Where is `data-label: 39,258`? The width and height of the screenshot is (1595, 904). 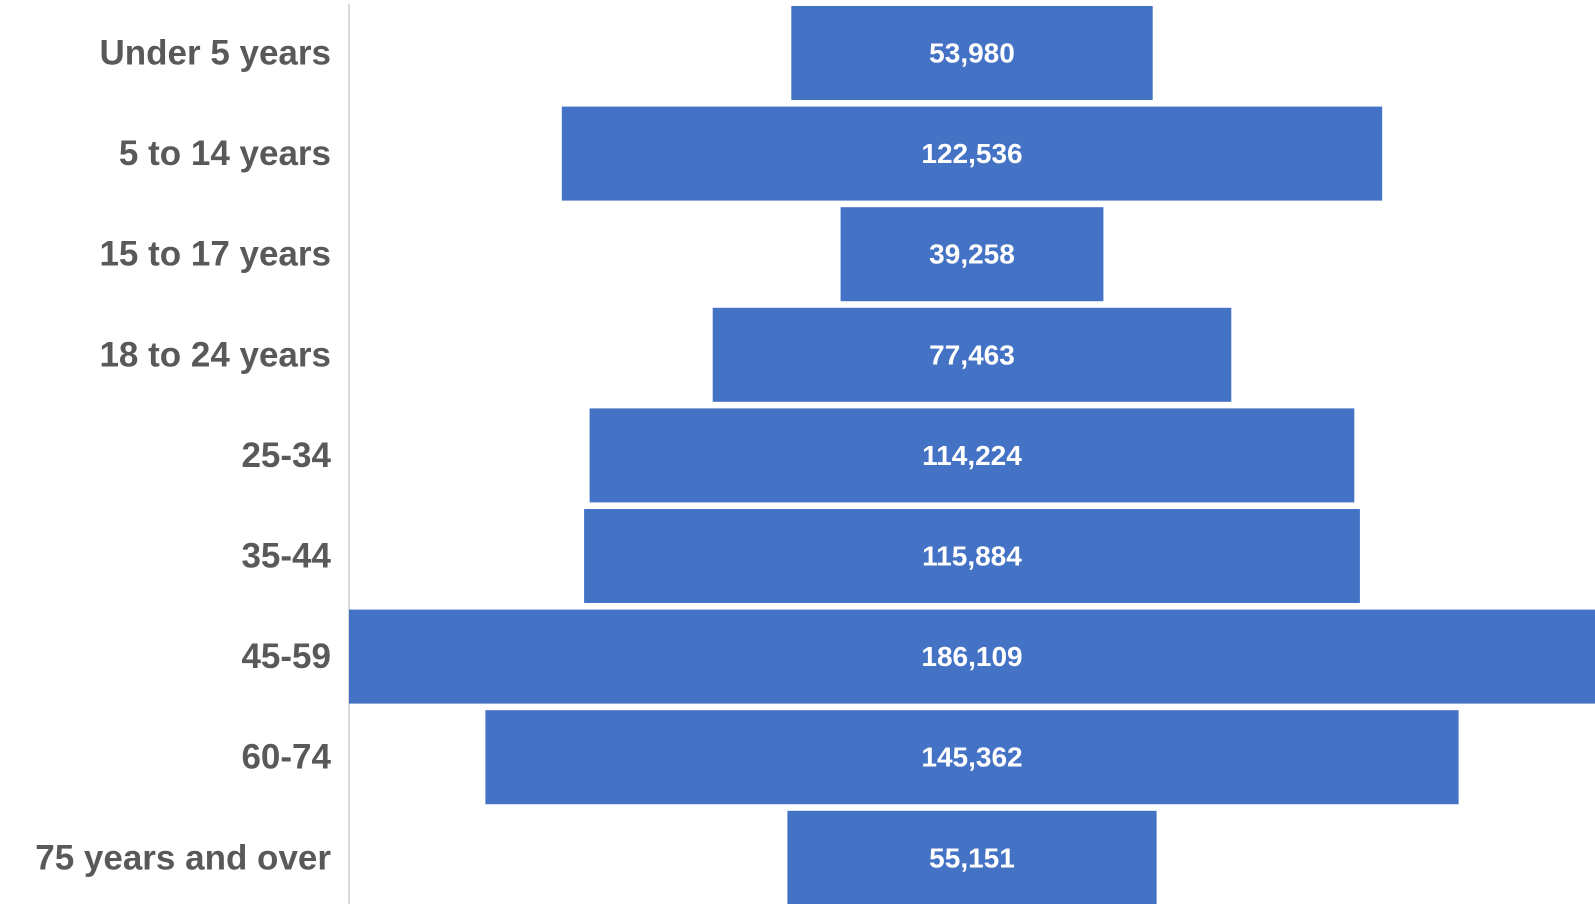 data-label: 39,258 is located at coordinates (972, 254).